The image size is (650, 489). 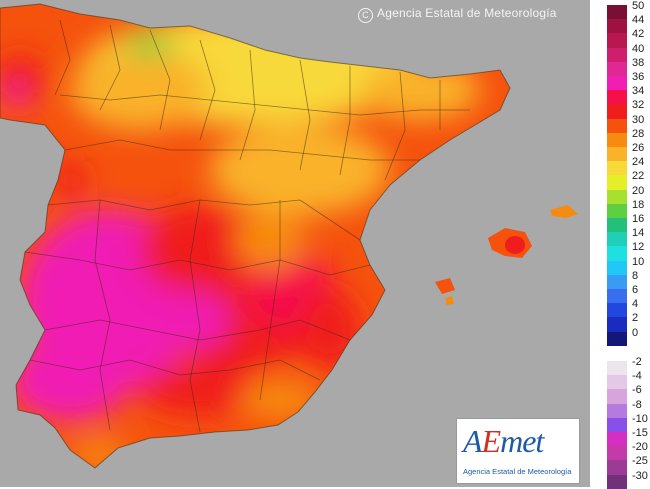 What do you see at coordinates (637, 362) in the screenshot?
I see `legend-negative-label: -2` at bounding box center [637, 362].